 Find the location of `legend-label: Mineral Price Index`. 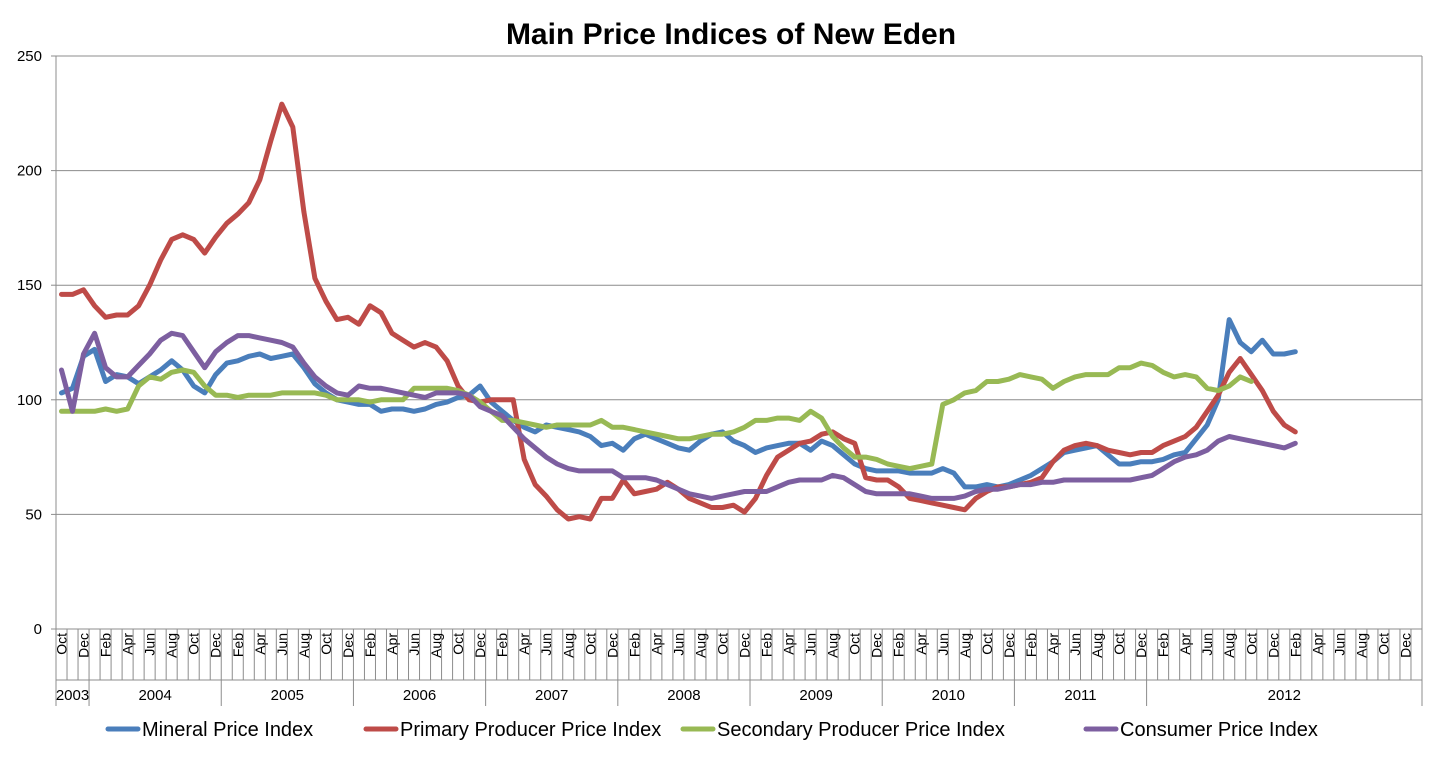

legend-label: Mineral Price Index is located at coordinates (227, 730).